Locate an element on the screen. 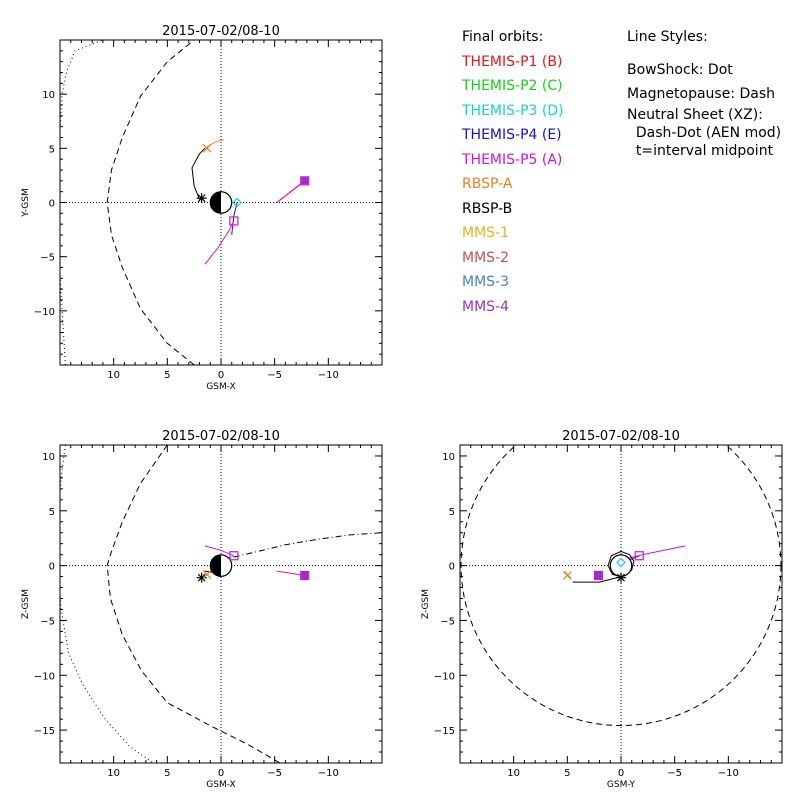 This screenshot has height=800, width=800. legend-item-rbsp-a: RBSP-A is located at coordinates (487, 184).